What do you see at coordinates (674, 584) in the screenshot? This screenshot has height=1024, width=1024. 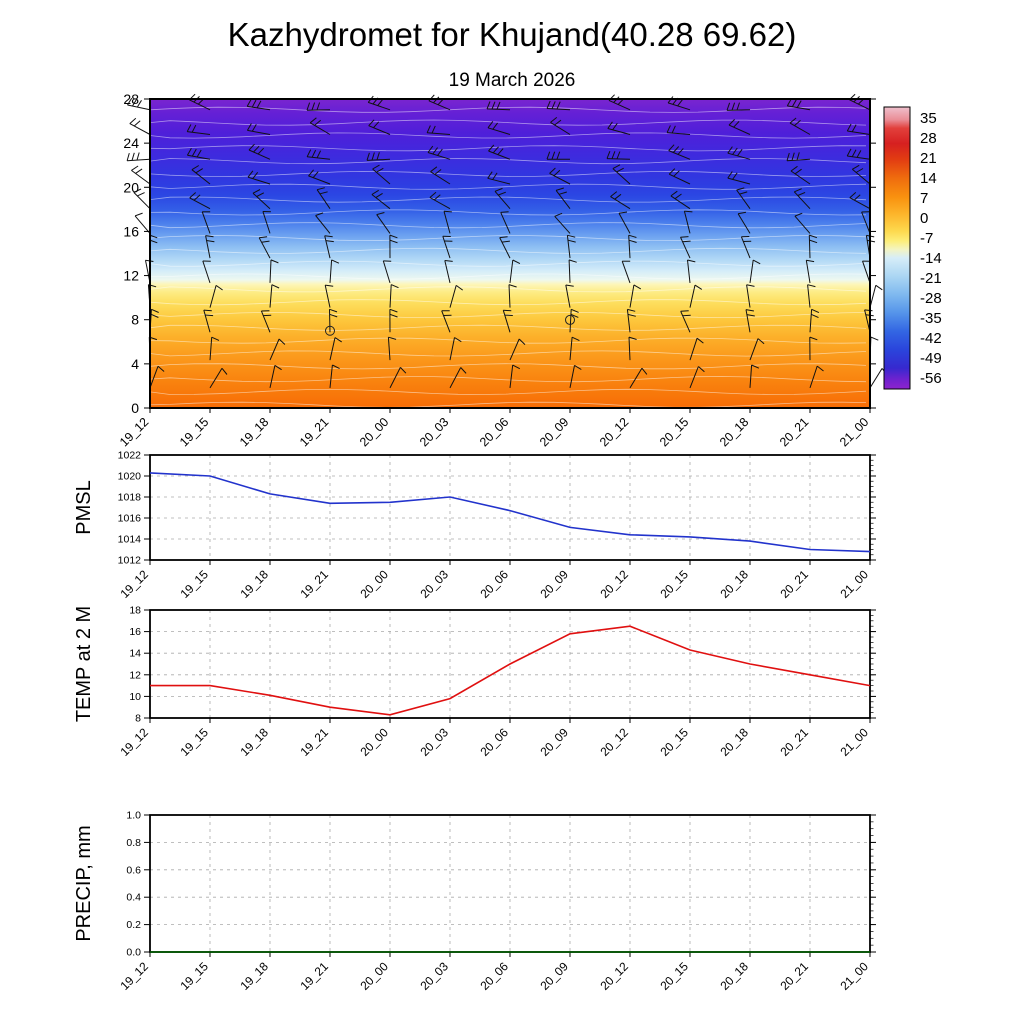 I see `x-tick-label: 20_15` at bounding box center [674, 584].